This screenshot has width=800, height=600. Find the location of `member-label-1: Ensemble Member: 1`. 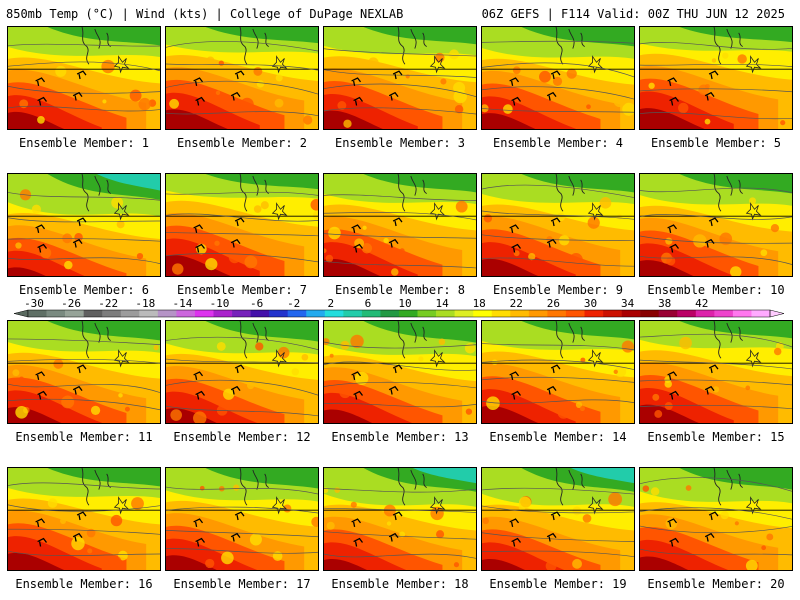

member-label-1: Ensemble Member: 1 is located at coordinates (84, 143).